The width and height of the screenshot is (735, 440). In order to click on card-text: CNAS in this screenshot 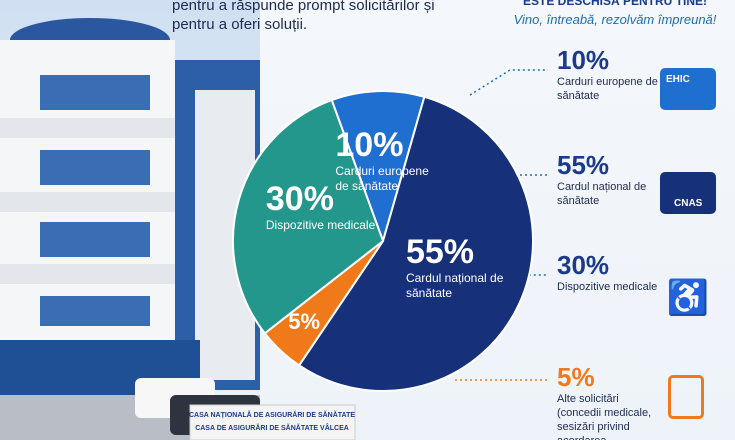, I will do `click(688, 203)`.